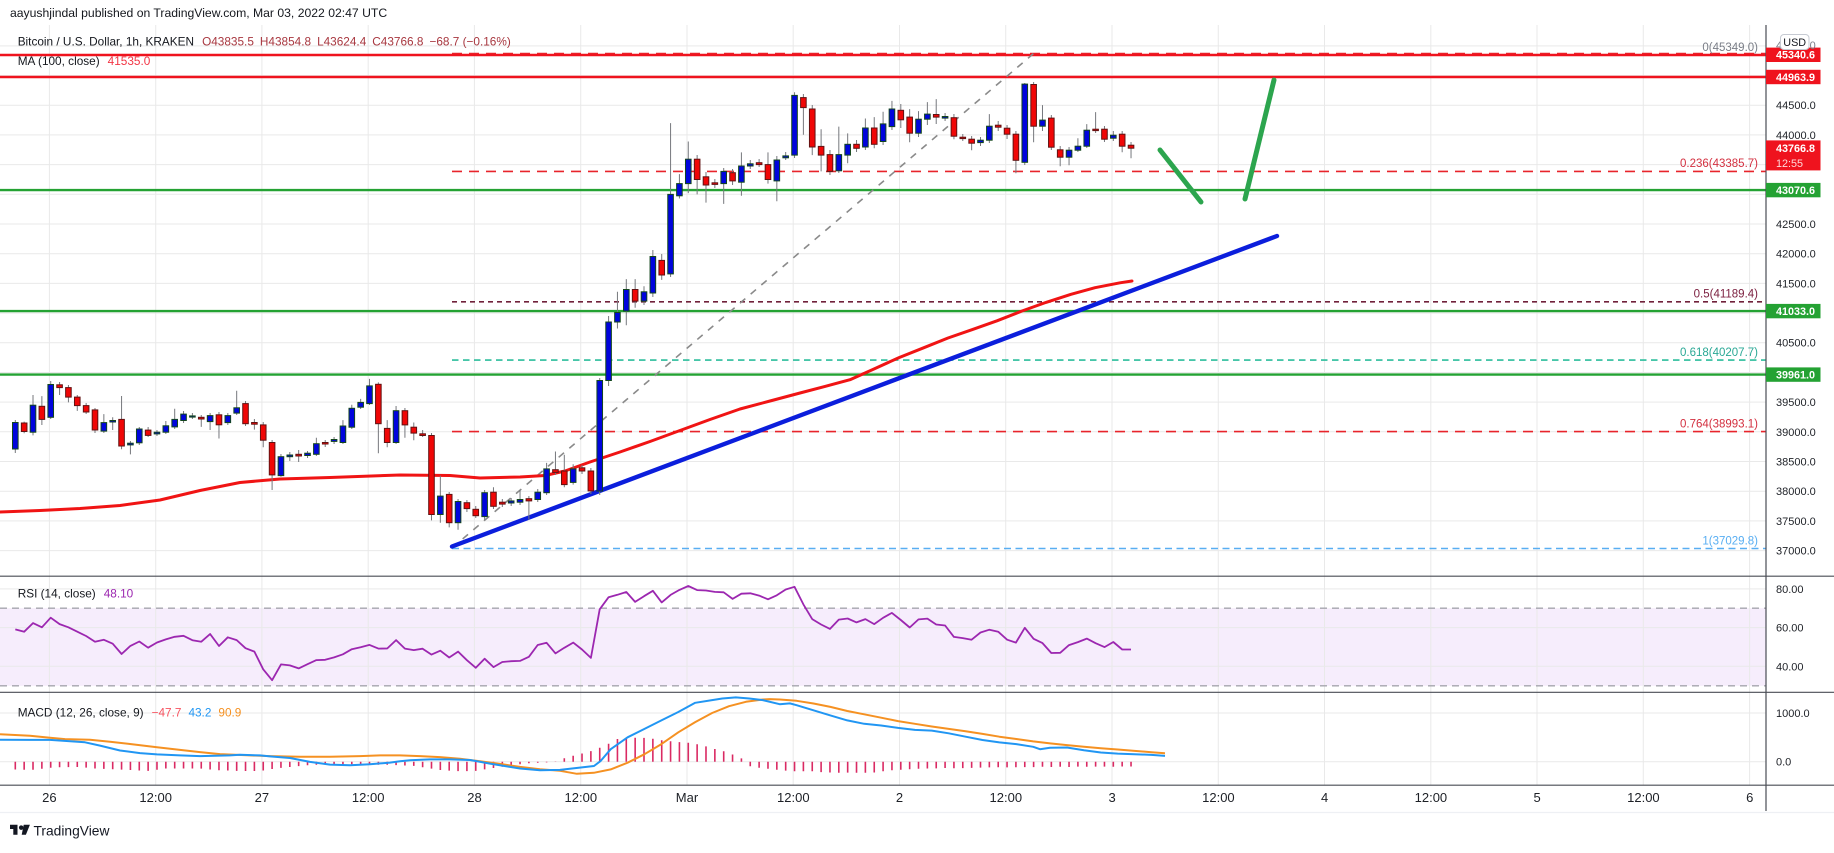 The height and width of the screenshot is (853, 1834). Describe the element at coordinates (1796, 136) in the screenshot. I see `svg-text: 44000.0` at that location.